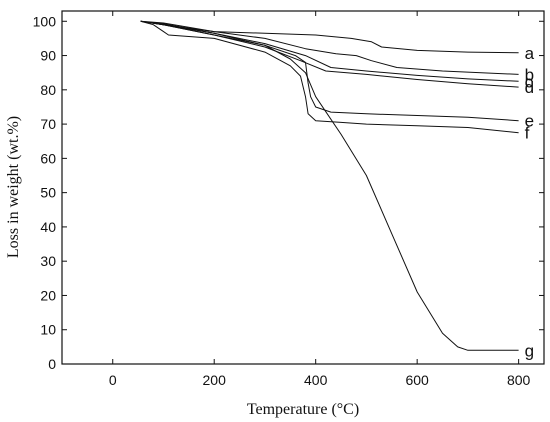 Image resolution: width=550 pixels, height=422 pixels. Describe the element at coordinates (303, 409) in the screenshot. I see `x-axis-title: Temperature (°C)` at that location.